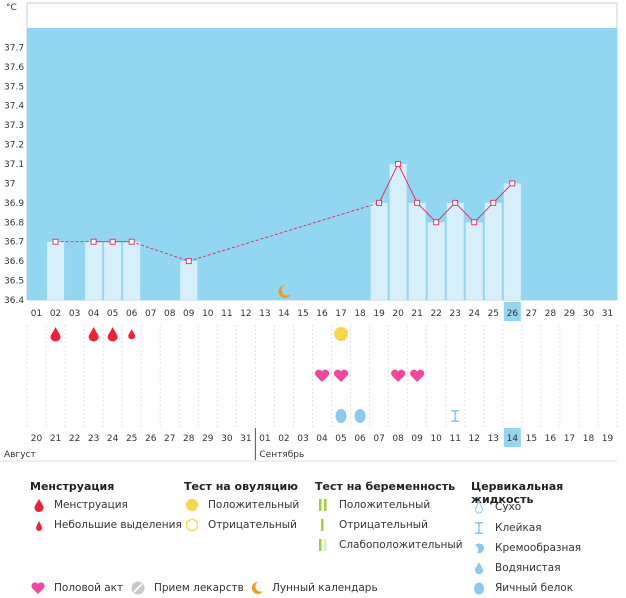  Describe the element at coordinates (112, 314) in the screenshot. I see `cycle-day-label: 05` at that location.